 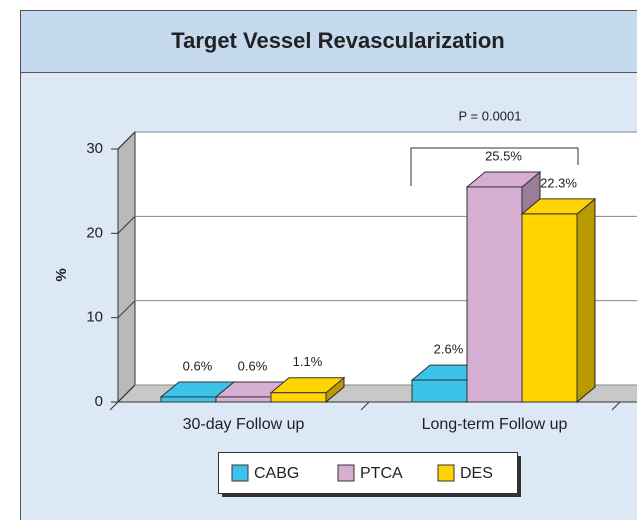 What do you see at coordinates (99, 401) in the screenshot?
I see `y-tick-label: 0` at bounding box center [99, 401].